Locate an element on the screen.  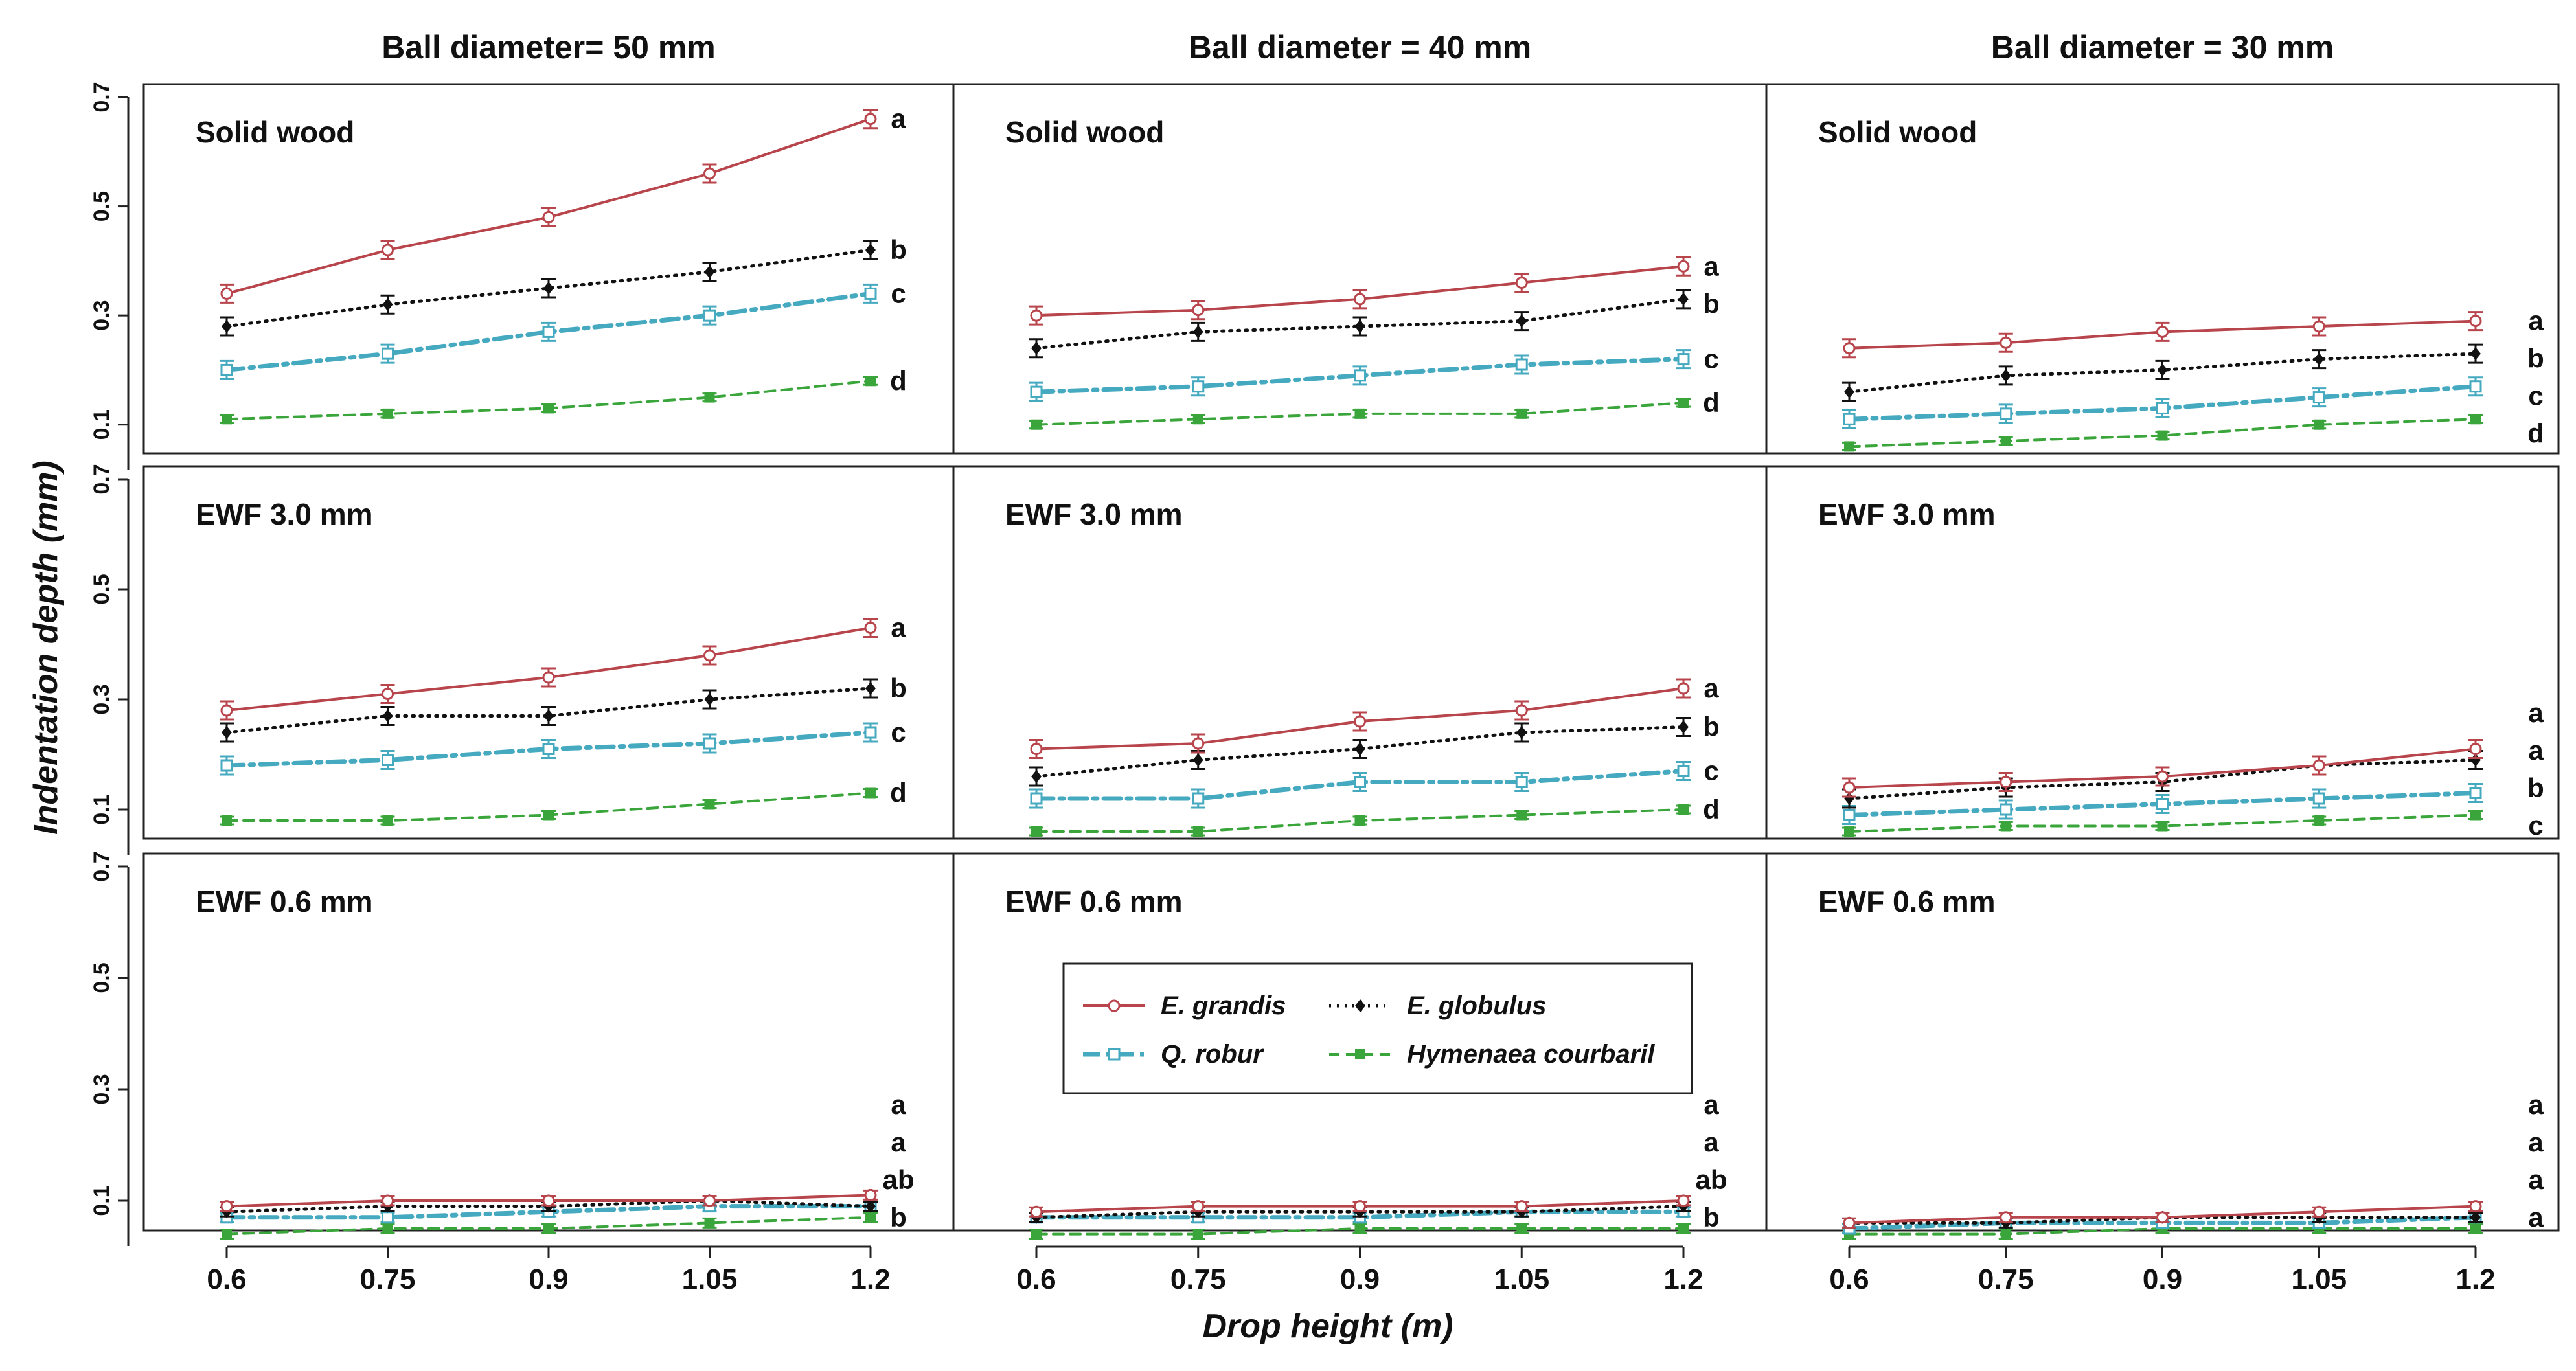
series-robur is located at coordinates (549, 749).